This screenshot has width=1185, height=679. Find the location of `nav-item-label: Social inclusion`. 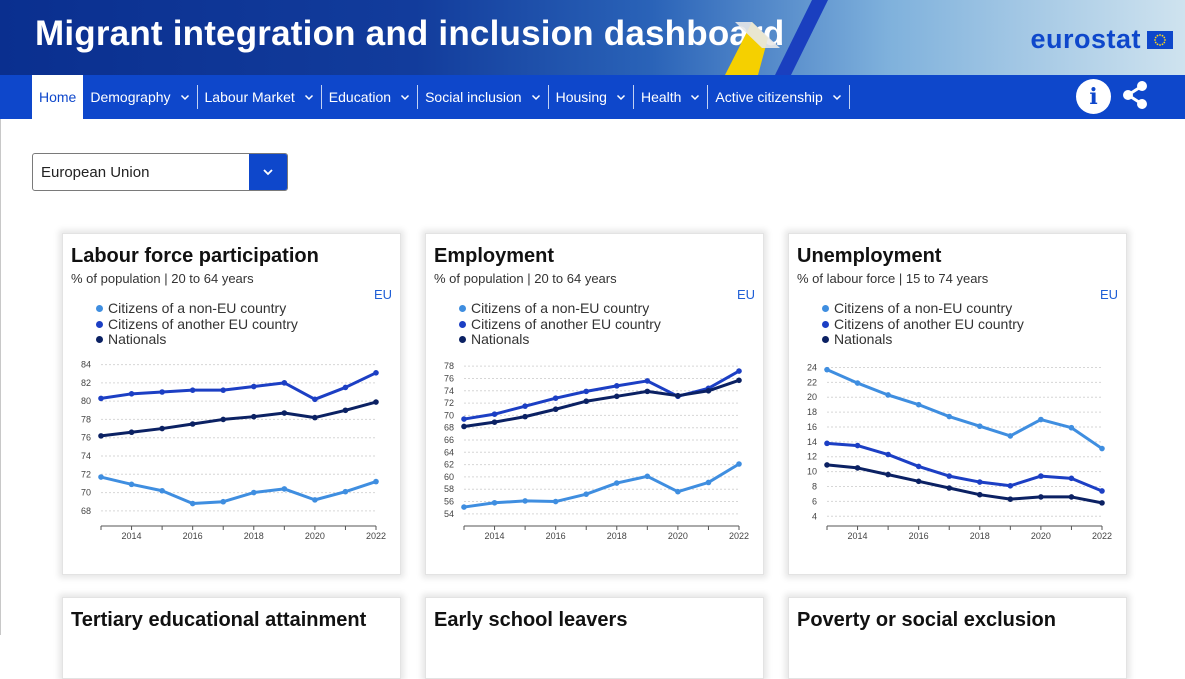

nav-item-label: Social inclusion is located at coordinates (473, 97).